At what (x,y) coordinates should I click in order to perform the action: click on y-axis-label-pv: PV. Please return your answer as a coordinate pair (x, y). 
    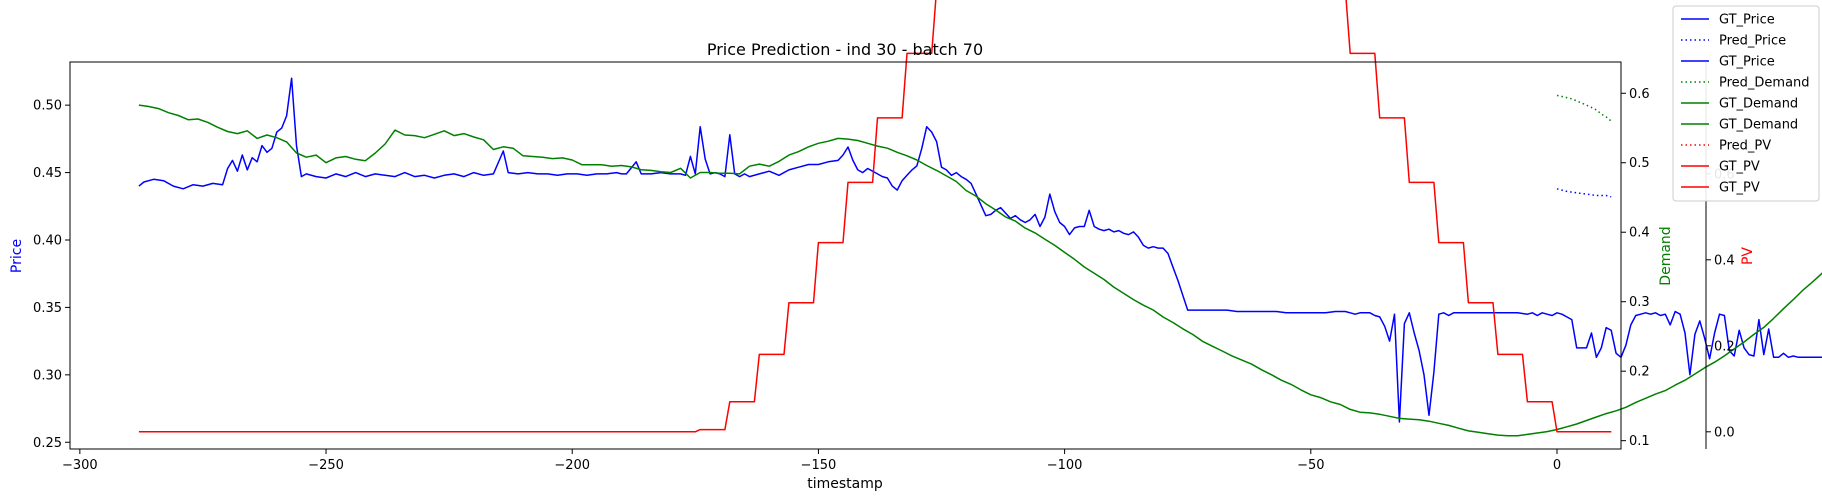
    Looking at the image, I should click on (1748, 256).